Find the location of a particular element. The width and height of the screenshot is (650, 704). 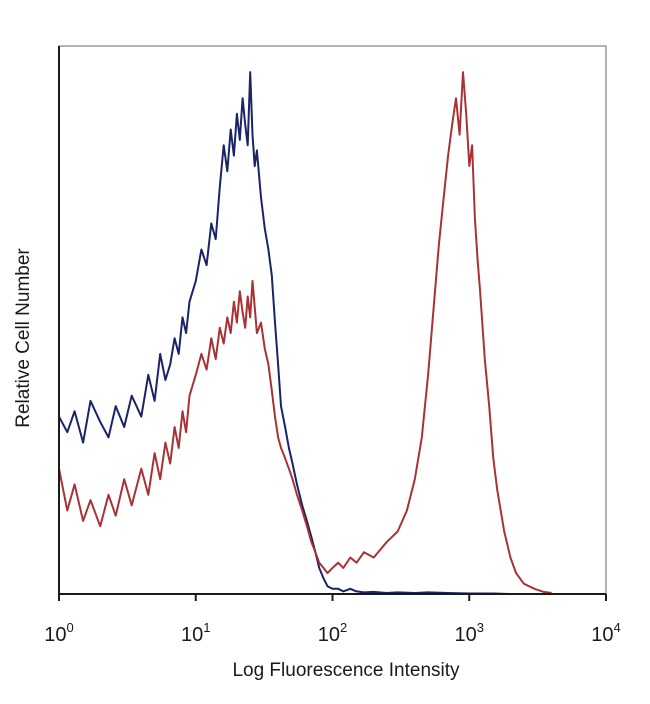

x-tick-layer: 10⁰ 10¹ 10² 10³ 10⁴ is located at coordinates (332, 620).